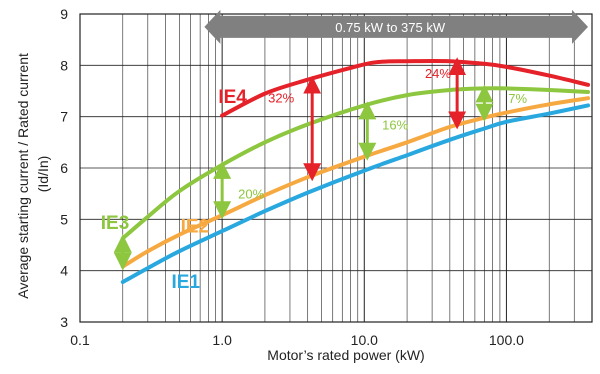 Image resolution: width=600 pixels, height=374 pixels. I want to click on series-label-ie2: IE2, so click(195, 226).